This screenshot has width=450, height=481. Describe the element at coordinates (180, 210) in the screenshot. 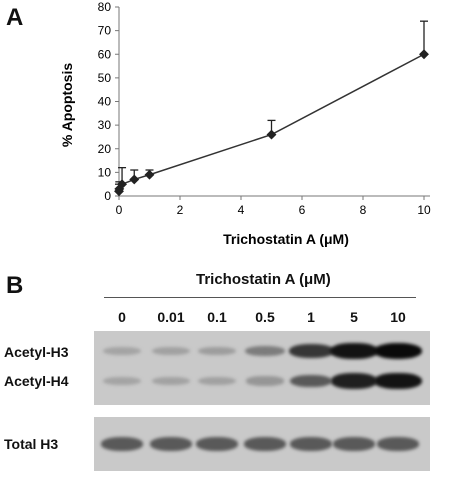

I see `x-tick-label: 2` at that location.